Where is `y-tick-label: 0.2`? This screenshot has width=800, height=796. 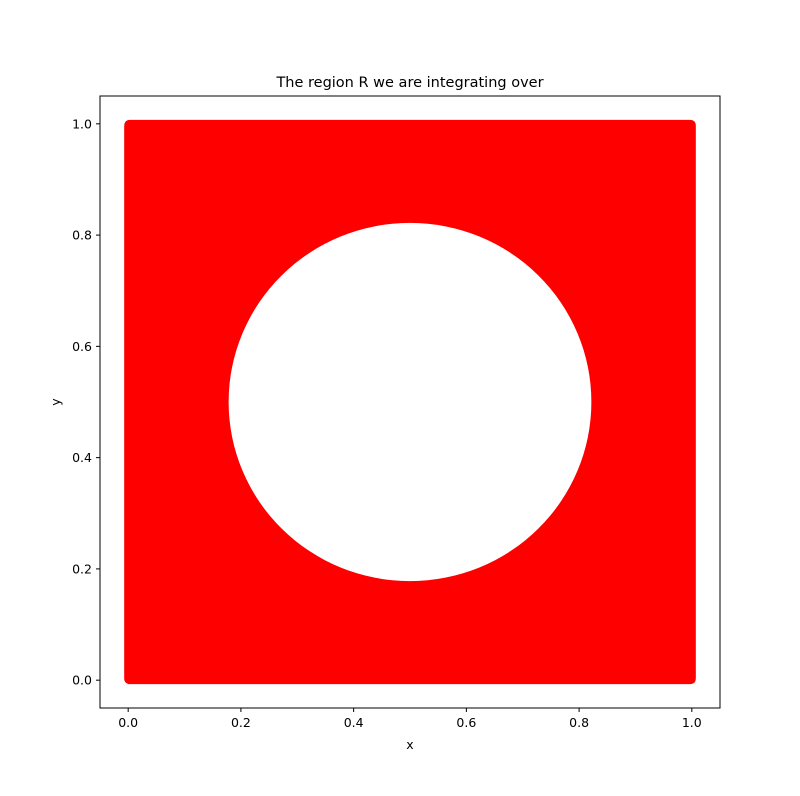 y-tick-label: 0.2 is located at coordinates (82, 568).